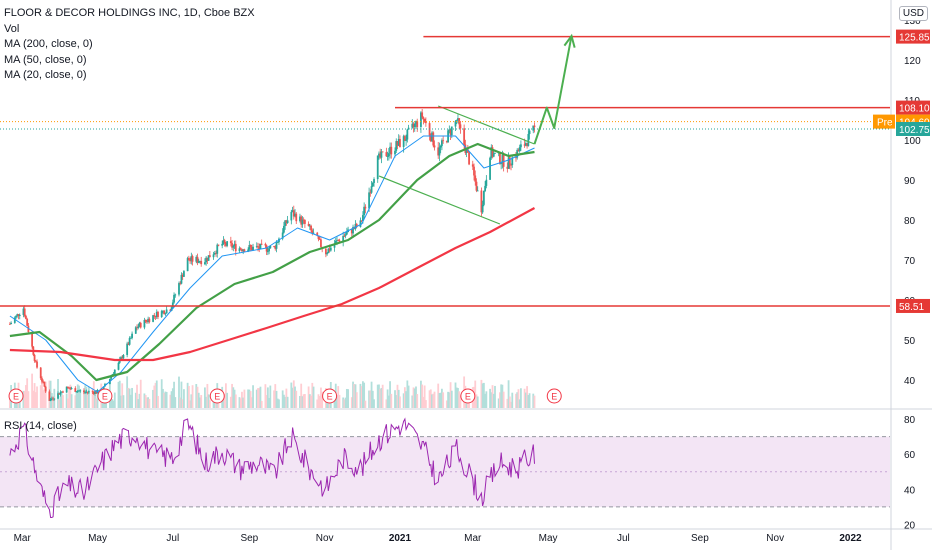 This screenshot has width=932, height=550. Describe the element at coordinates (249, 538) in the screenshot. I see `time-tick-label: Sep` at that location.